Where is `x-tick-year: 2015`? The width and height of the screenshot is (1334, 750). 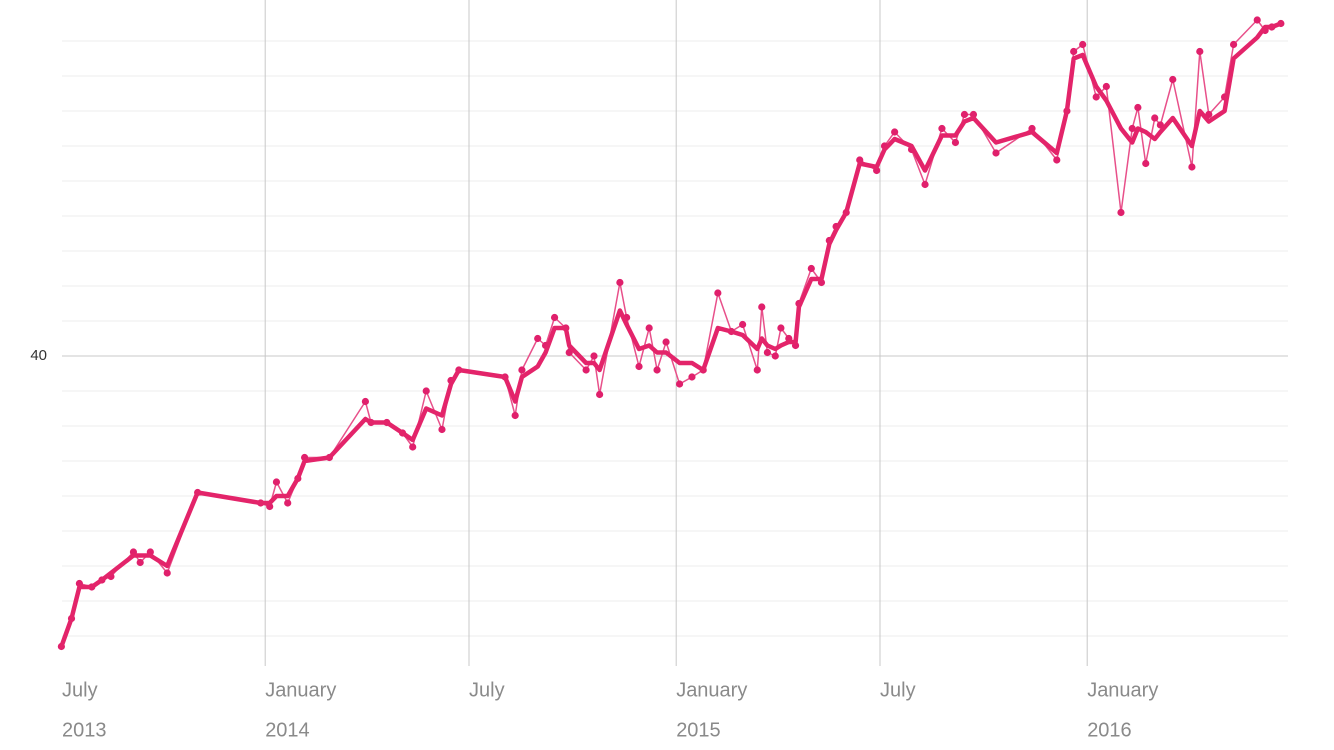 x-tick-year: 2015 is located at coordinates (698, 730).